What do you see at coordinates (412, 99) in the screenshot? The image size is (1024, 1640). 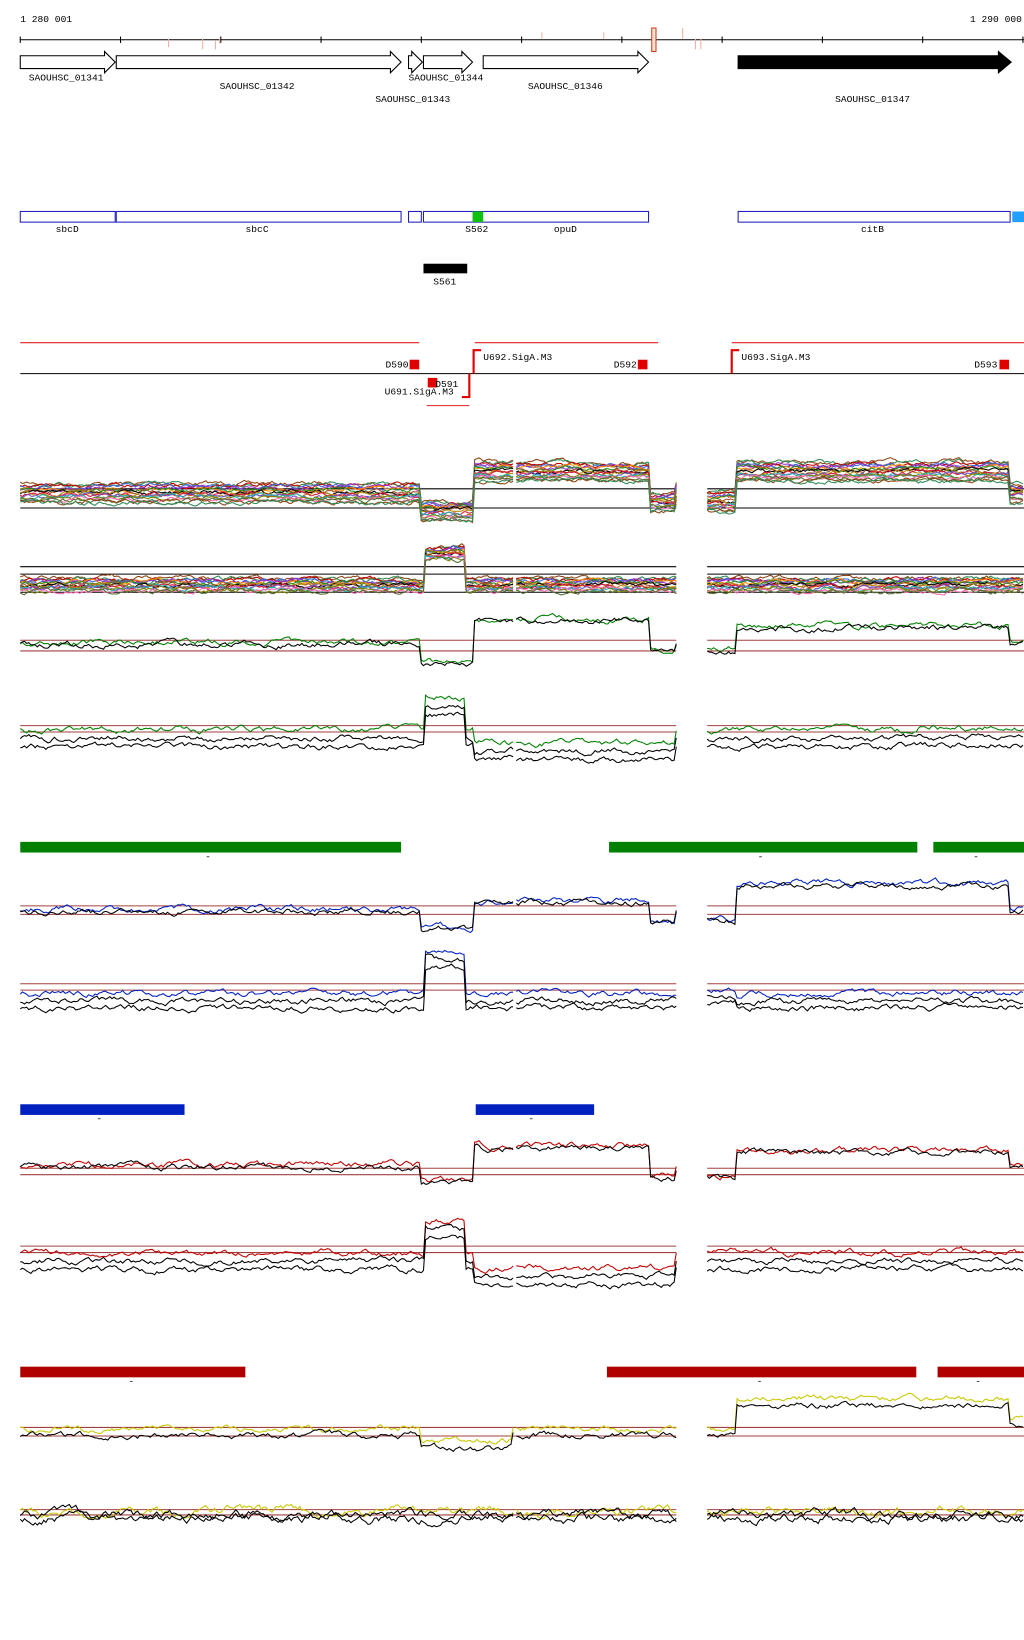 I see `label: SAOUHSC_01343` at bounding box center [412, 99].